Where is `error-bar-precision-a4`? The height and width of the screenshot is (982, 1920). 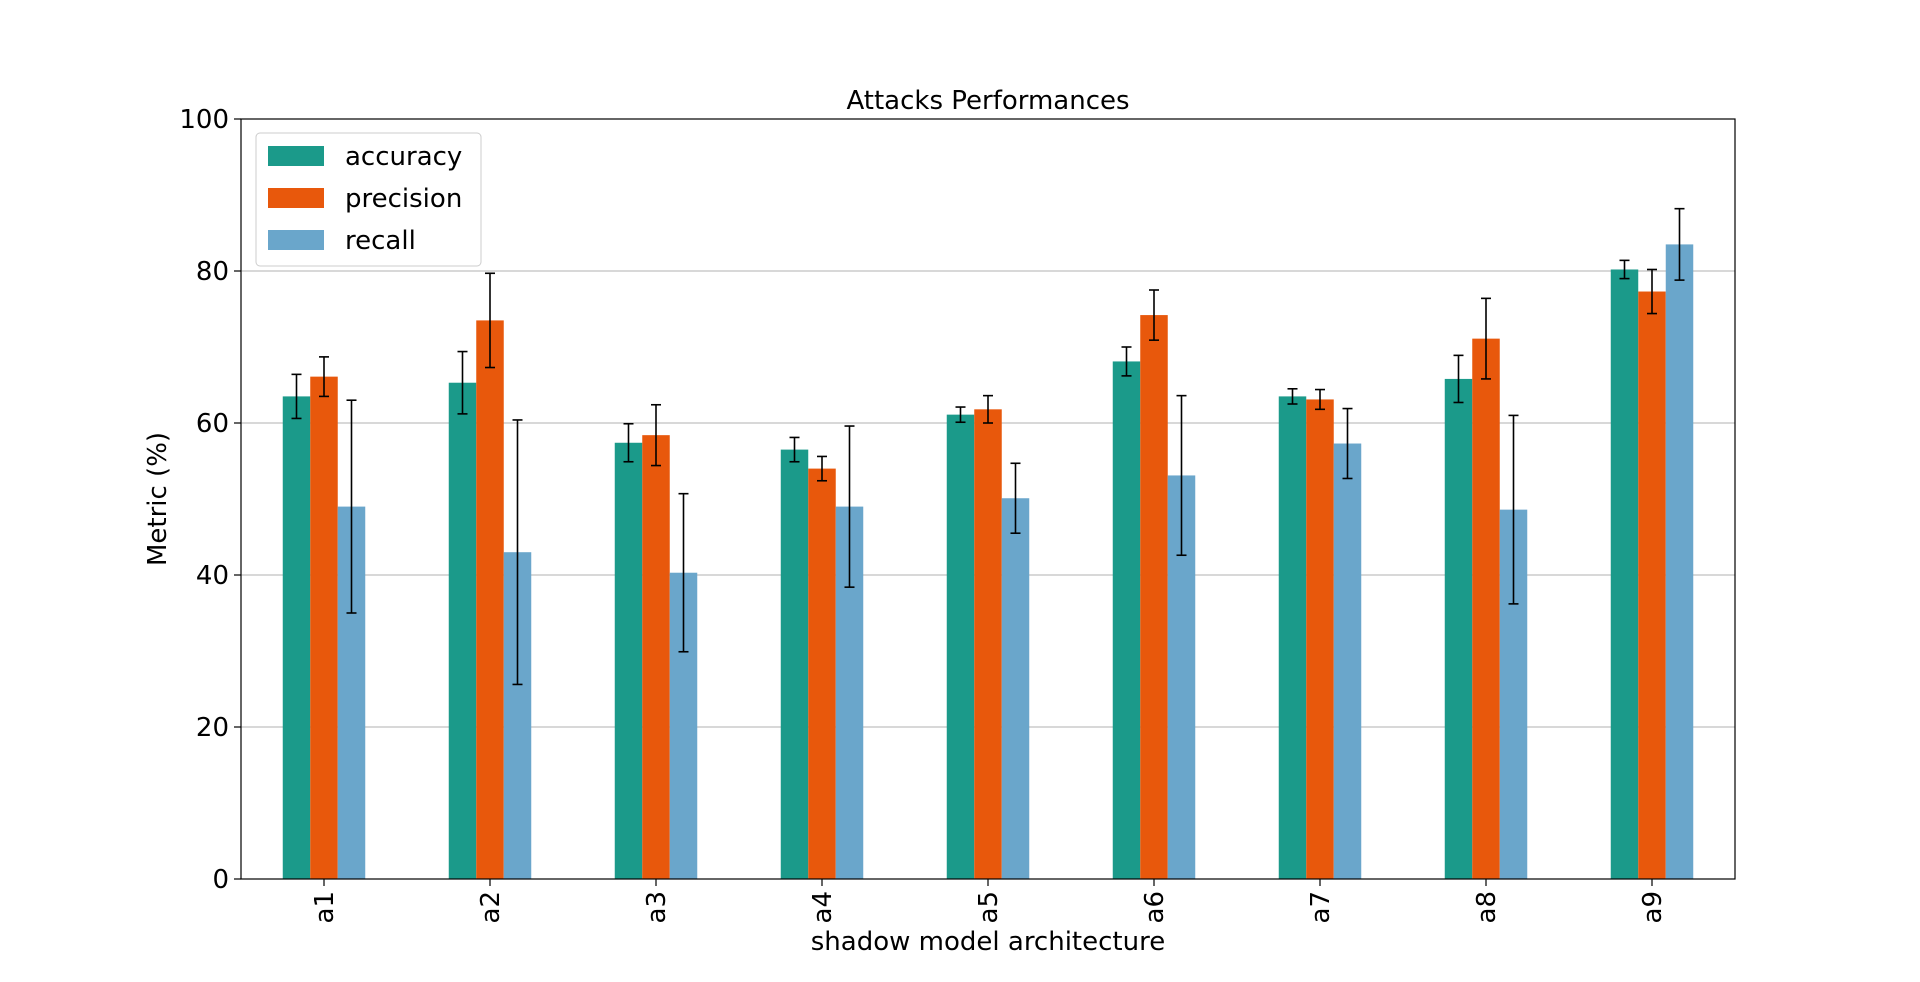
error-bar-precision-a4 is located at coordinates (822, 468).